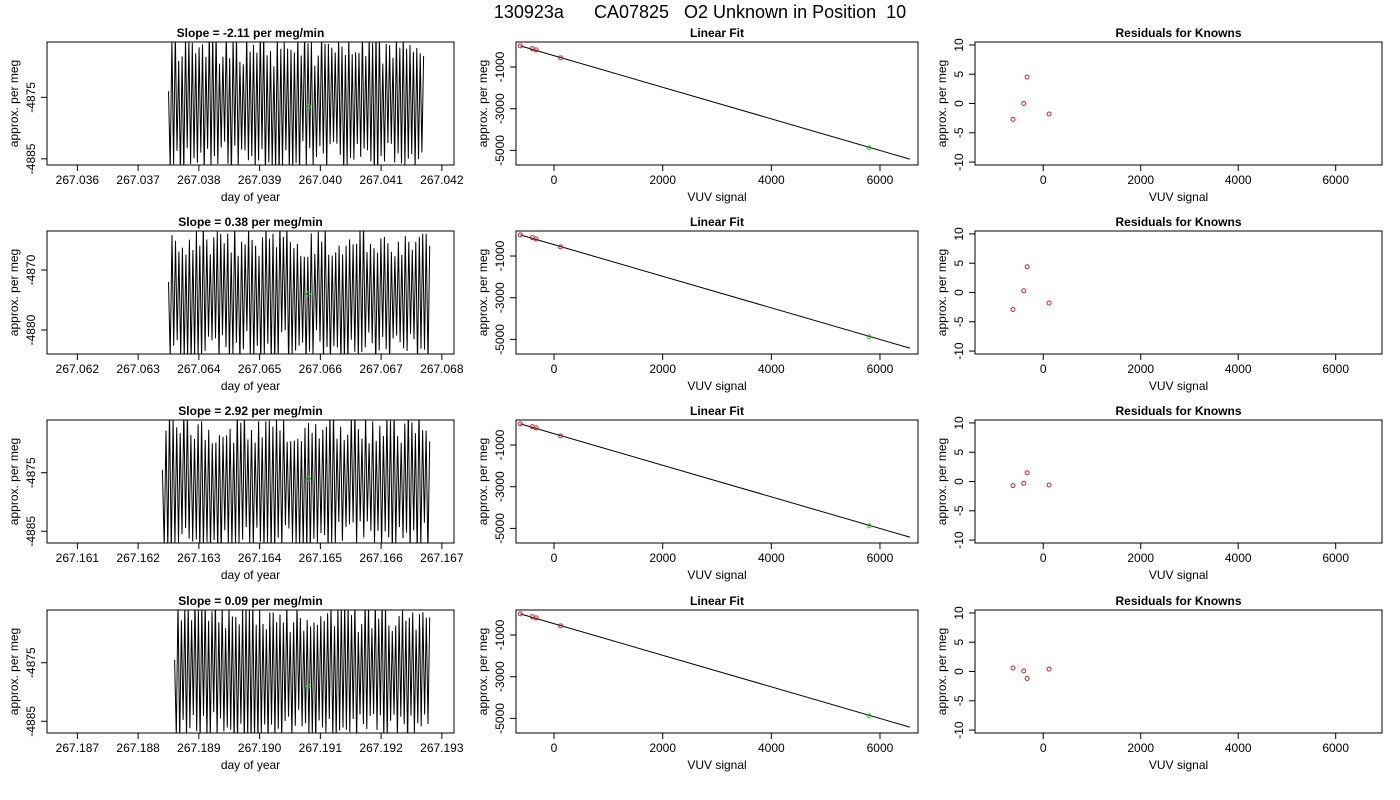 Image resolution: width=1400 pixels, height=800 pixels. What do you see at coordinates (199, 748) in the screenshot?
I see `x-tick-label: 267.189` at bounding box center [199, 748].